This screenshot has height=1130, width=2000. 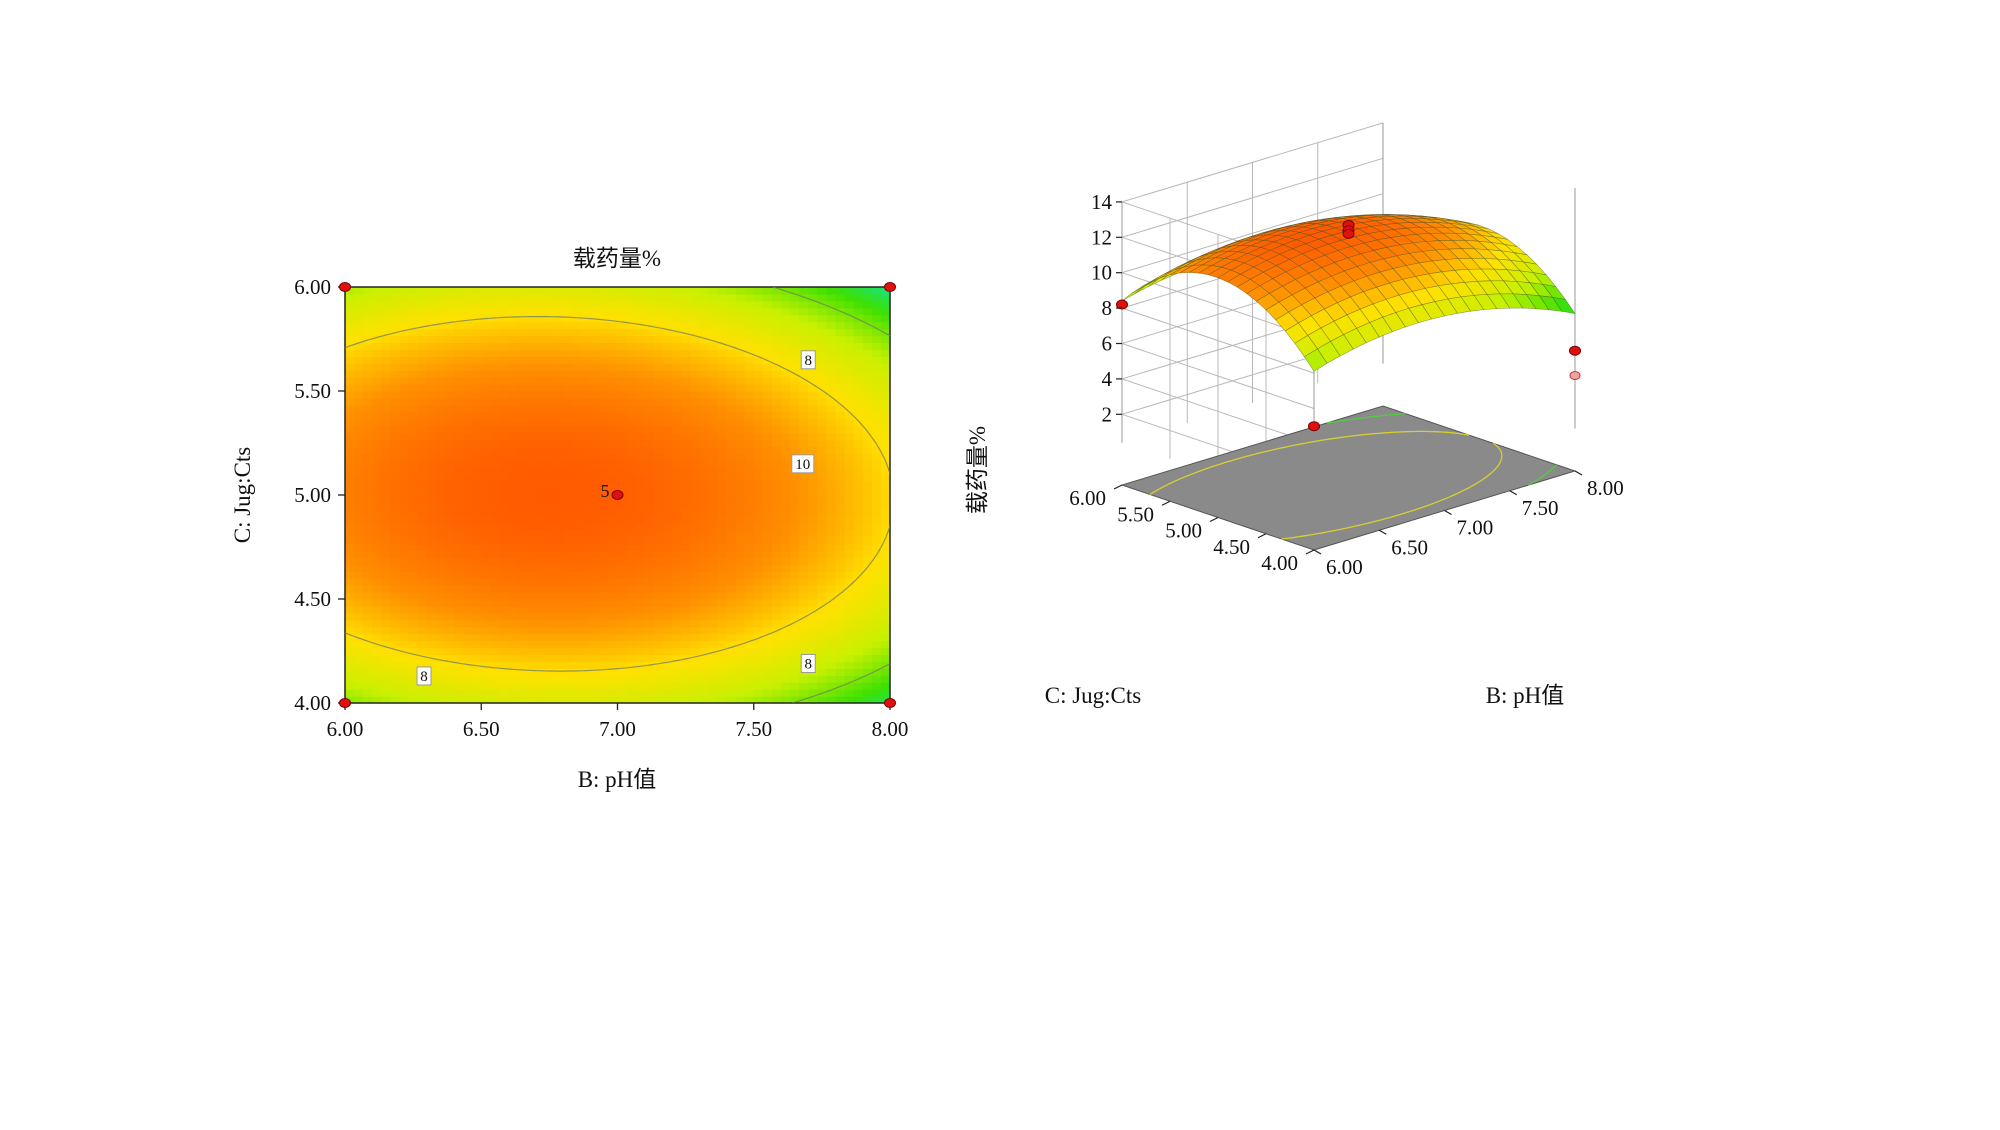 I want to click on contour-y-axis-title: C: Jug:Cts, so click(x=242, y=495).